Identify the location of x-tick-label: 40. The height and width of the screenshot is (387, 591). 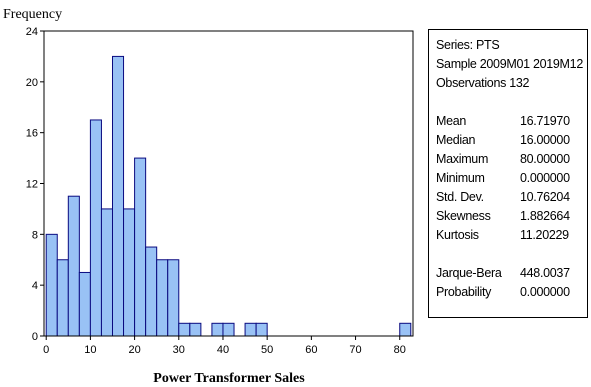
(223, 350).